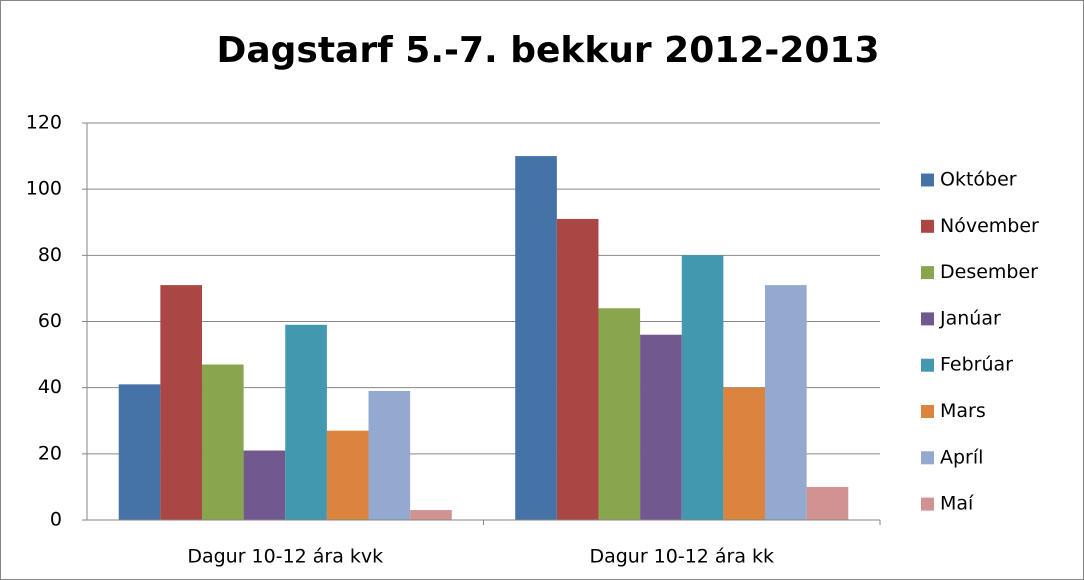 The height and width of the screenshot is (580, 1084). What do you see at coordinates (44, 123) in the screenshot?
I see `y-tick-label: 120` at bounding box center [44, 123].